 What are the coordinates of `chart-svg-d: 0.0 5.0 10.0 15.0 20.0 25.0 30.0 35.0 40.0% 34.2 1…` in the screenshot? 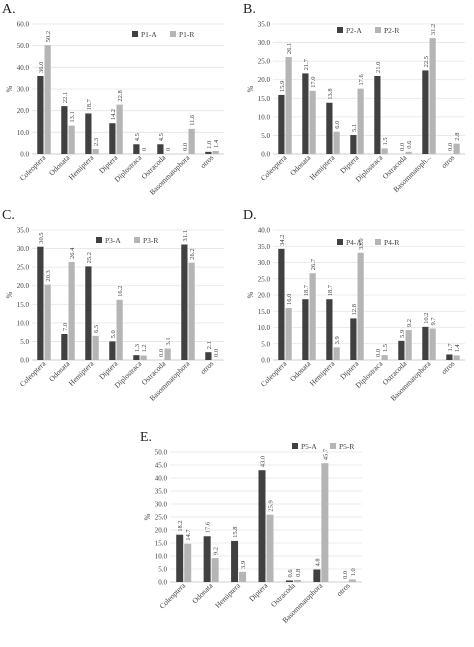 It's located at (355, 315).